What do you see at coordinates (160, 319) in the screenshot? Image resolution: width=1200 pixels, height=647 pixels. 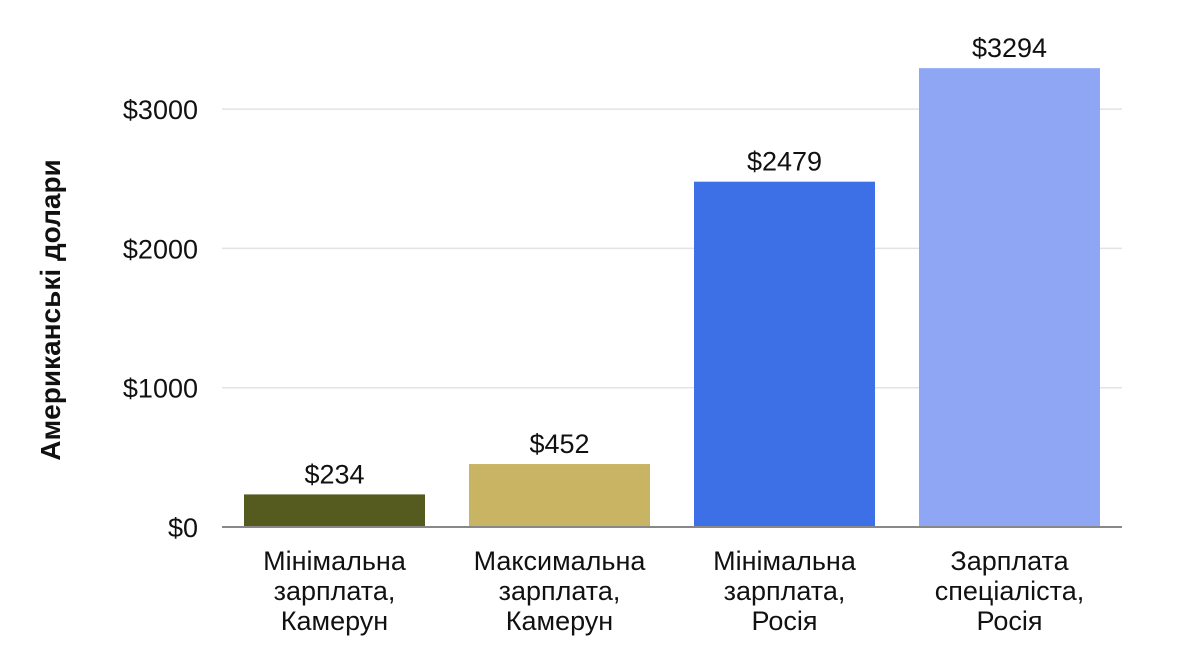 I see `y-axis-ticks: $0 $1000 $2000 $3000` at bounding box center [160, 319].